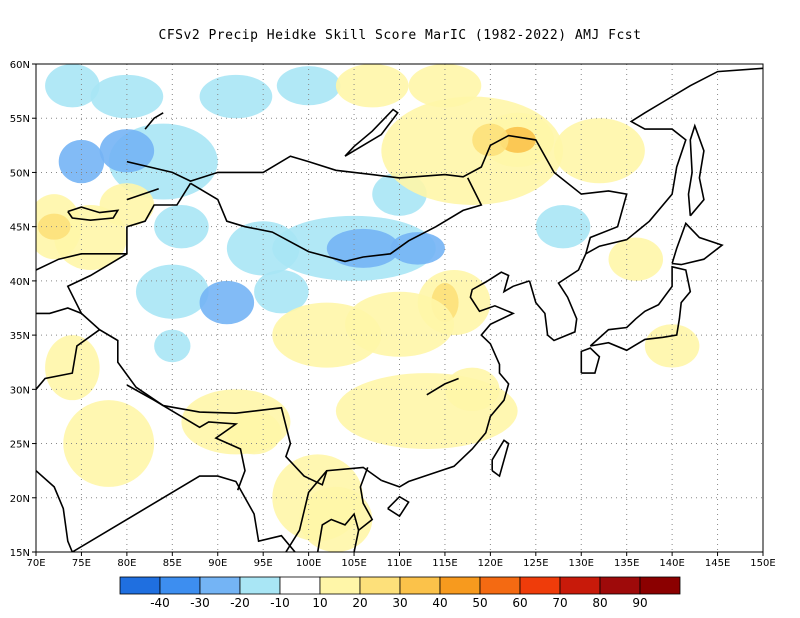 This screenshot has width=800, height=618. What do you see at coordinates (263, 563) in the screenshot?
I see `lon-tick-label: 95E` at bounding box center [263, 563].